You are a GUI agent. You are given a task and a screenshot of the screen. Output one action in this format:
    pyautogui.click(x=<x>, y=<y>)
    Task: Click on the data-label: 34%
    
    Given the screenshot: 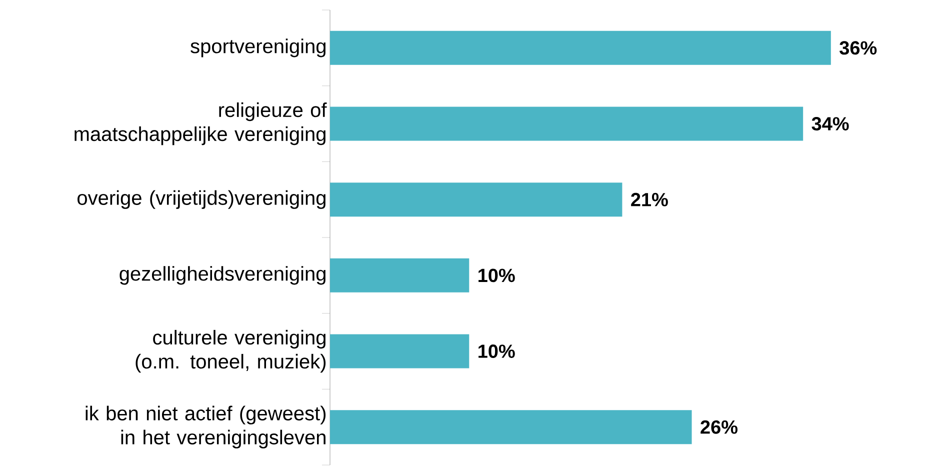 What is the action you would take?
    pyautogui.click(x=830, y=123)
    